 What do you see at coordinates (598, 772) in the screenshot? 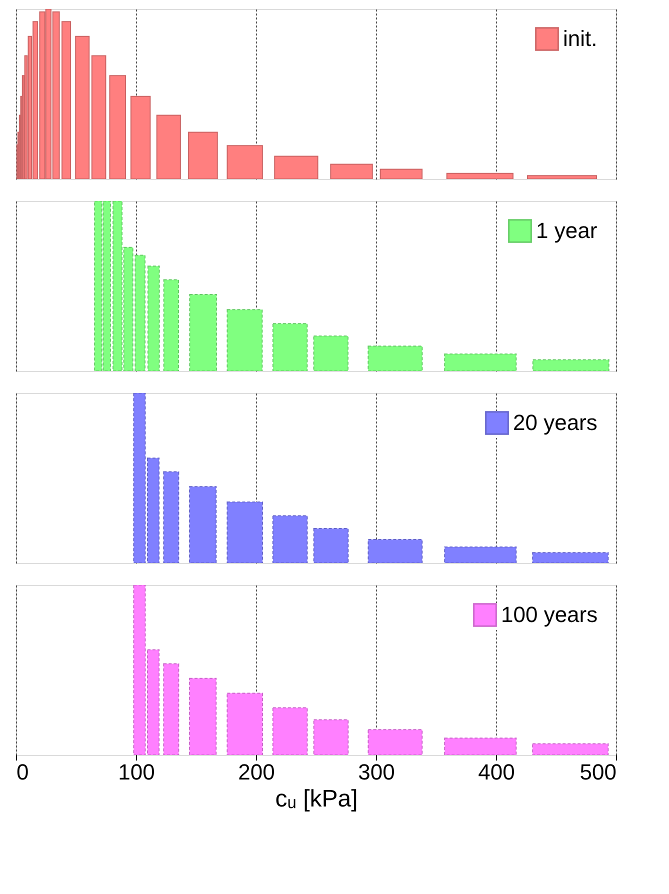
I see `x-tick-label: 500` at bounding box center [598, 772].